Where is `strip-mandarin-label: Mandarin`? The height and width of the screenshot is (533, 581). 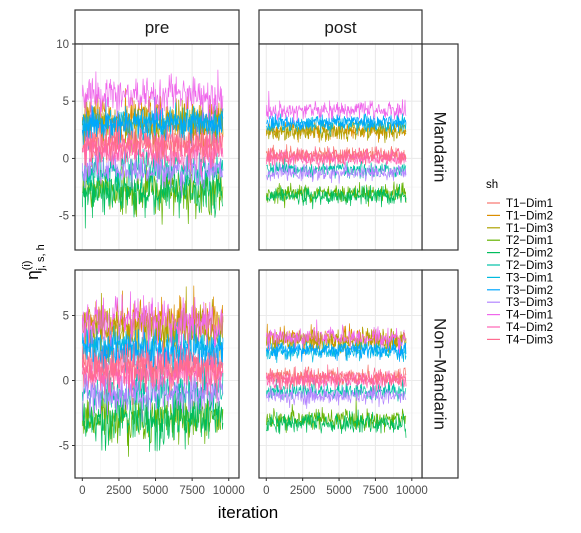
strip-mandarin-label: Mandarin is located at coordinates (440, 147).